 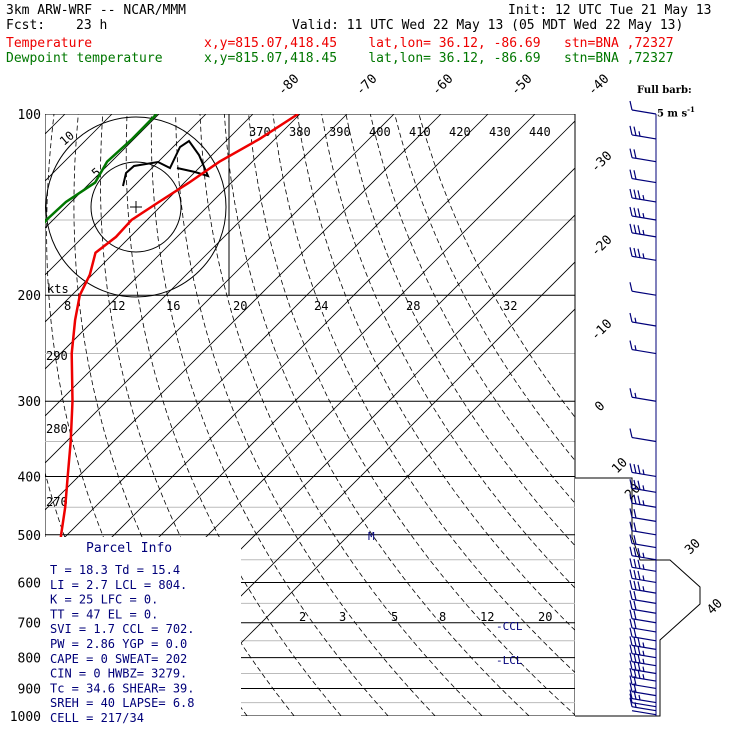 What do you see at coordinates (500, 132) in the screenshot?
I see `theta-label: 430` at bounding box center [500, 132].